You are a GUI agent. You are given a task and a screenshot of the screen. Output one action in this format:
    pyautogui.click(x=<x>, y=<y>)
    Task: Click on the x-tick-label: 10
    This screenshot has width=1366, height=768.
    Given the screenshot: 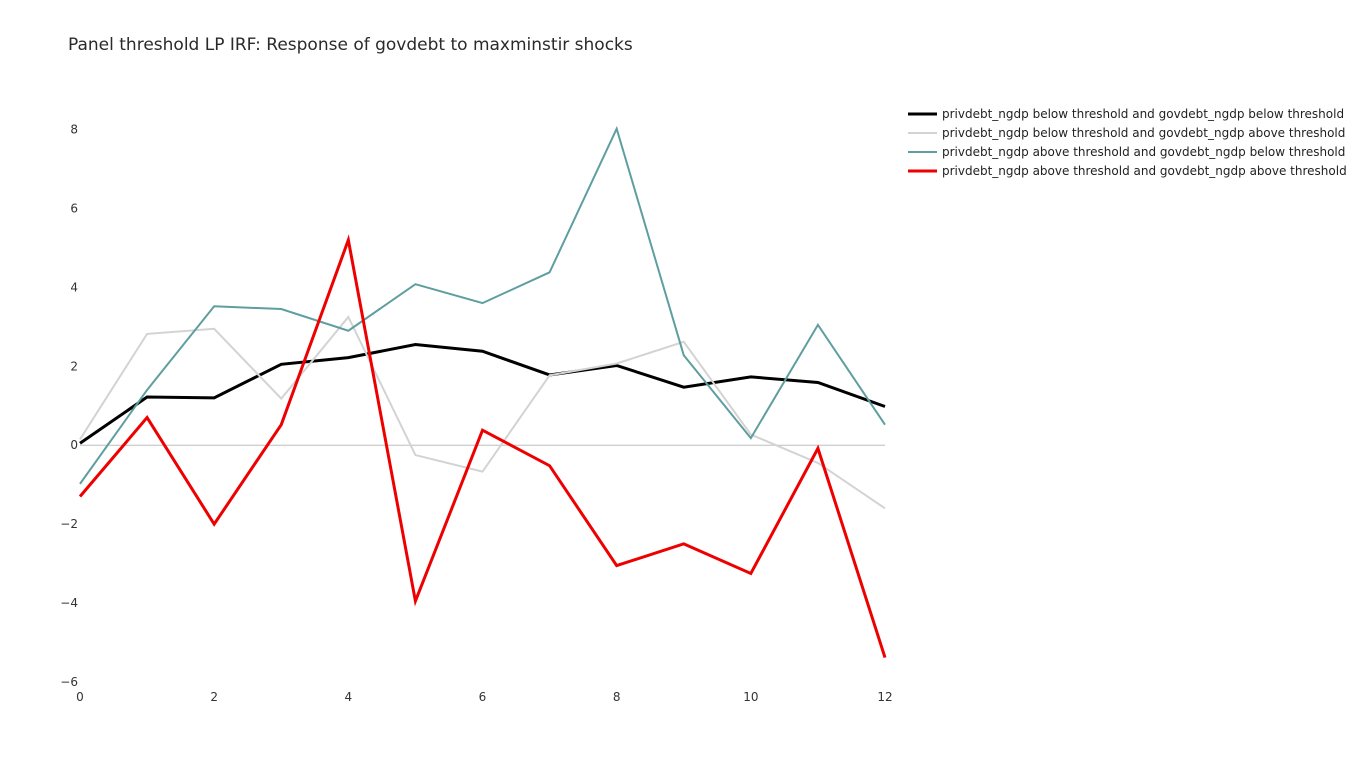 What is the action you would take?
    pyautogui.click(x=750, y=697)
    